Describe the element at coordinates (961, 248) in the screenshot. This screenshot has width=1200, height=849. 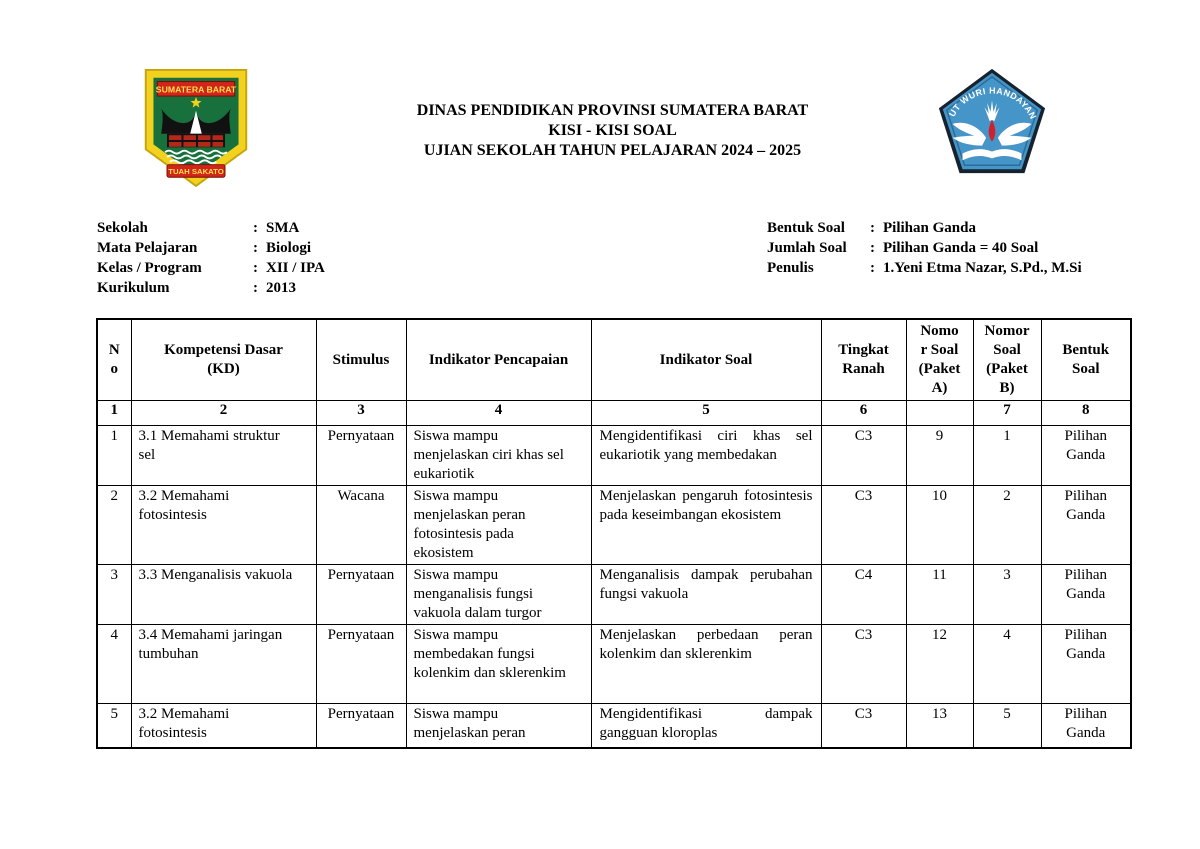
I see `meta-value: Pilihan Ganda = 40 Soal` at that location.